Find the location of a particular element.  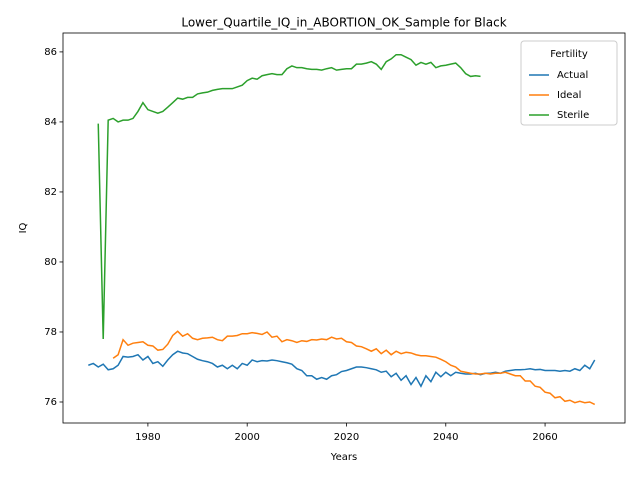

y-tick-label: 84 is located at coordinates (50, 122).